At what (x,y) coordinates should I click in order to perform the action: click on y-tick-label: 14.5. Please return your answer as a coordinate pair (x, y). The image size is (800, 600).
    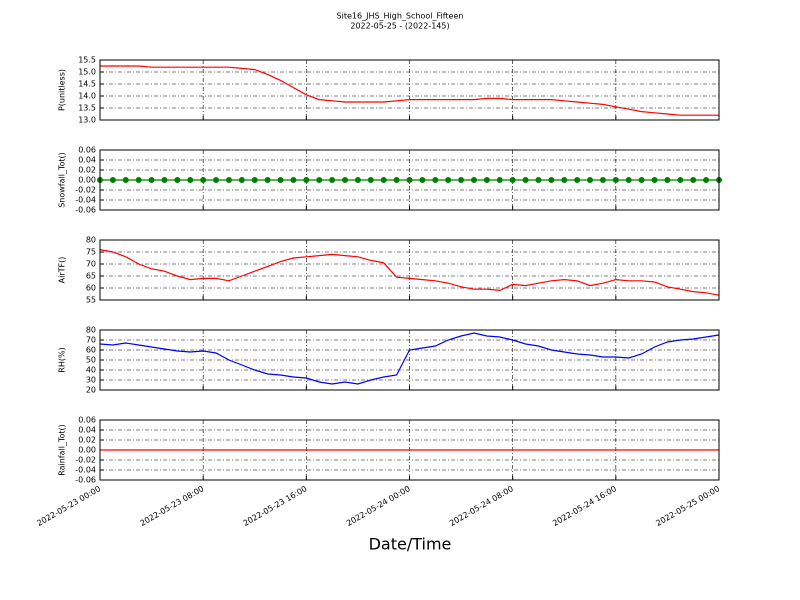
    Looking at the image, I should click on (87, 84).